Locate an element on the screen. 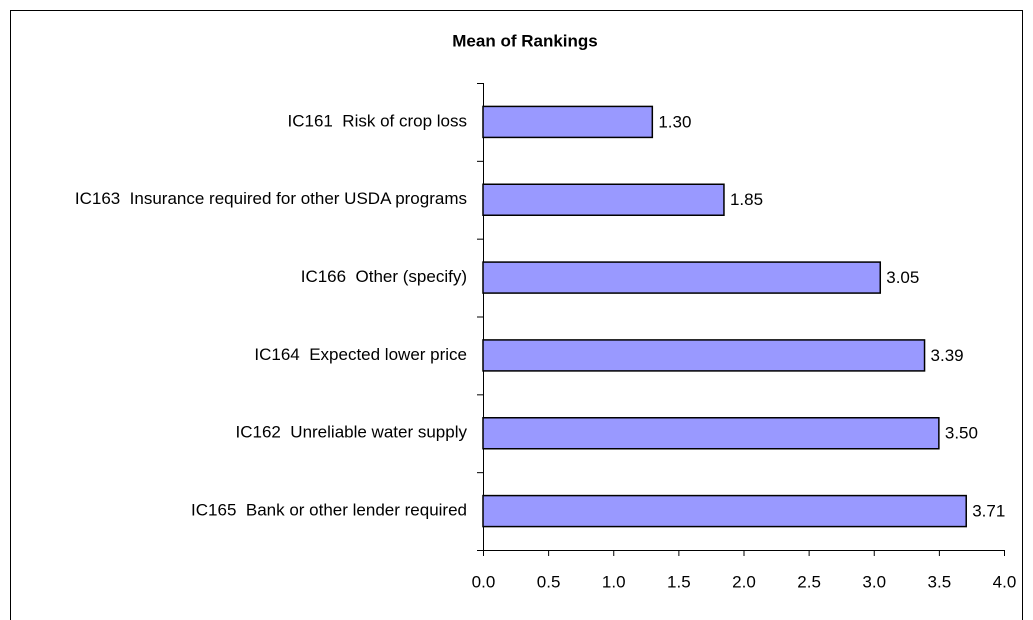 Image resolution: width=1033 pixels, height=620 pixels. value-label: 3.05 is located at coordinates (902, 277).